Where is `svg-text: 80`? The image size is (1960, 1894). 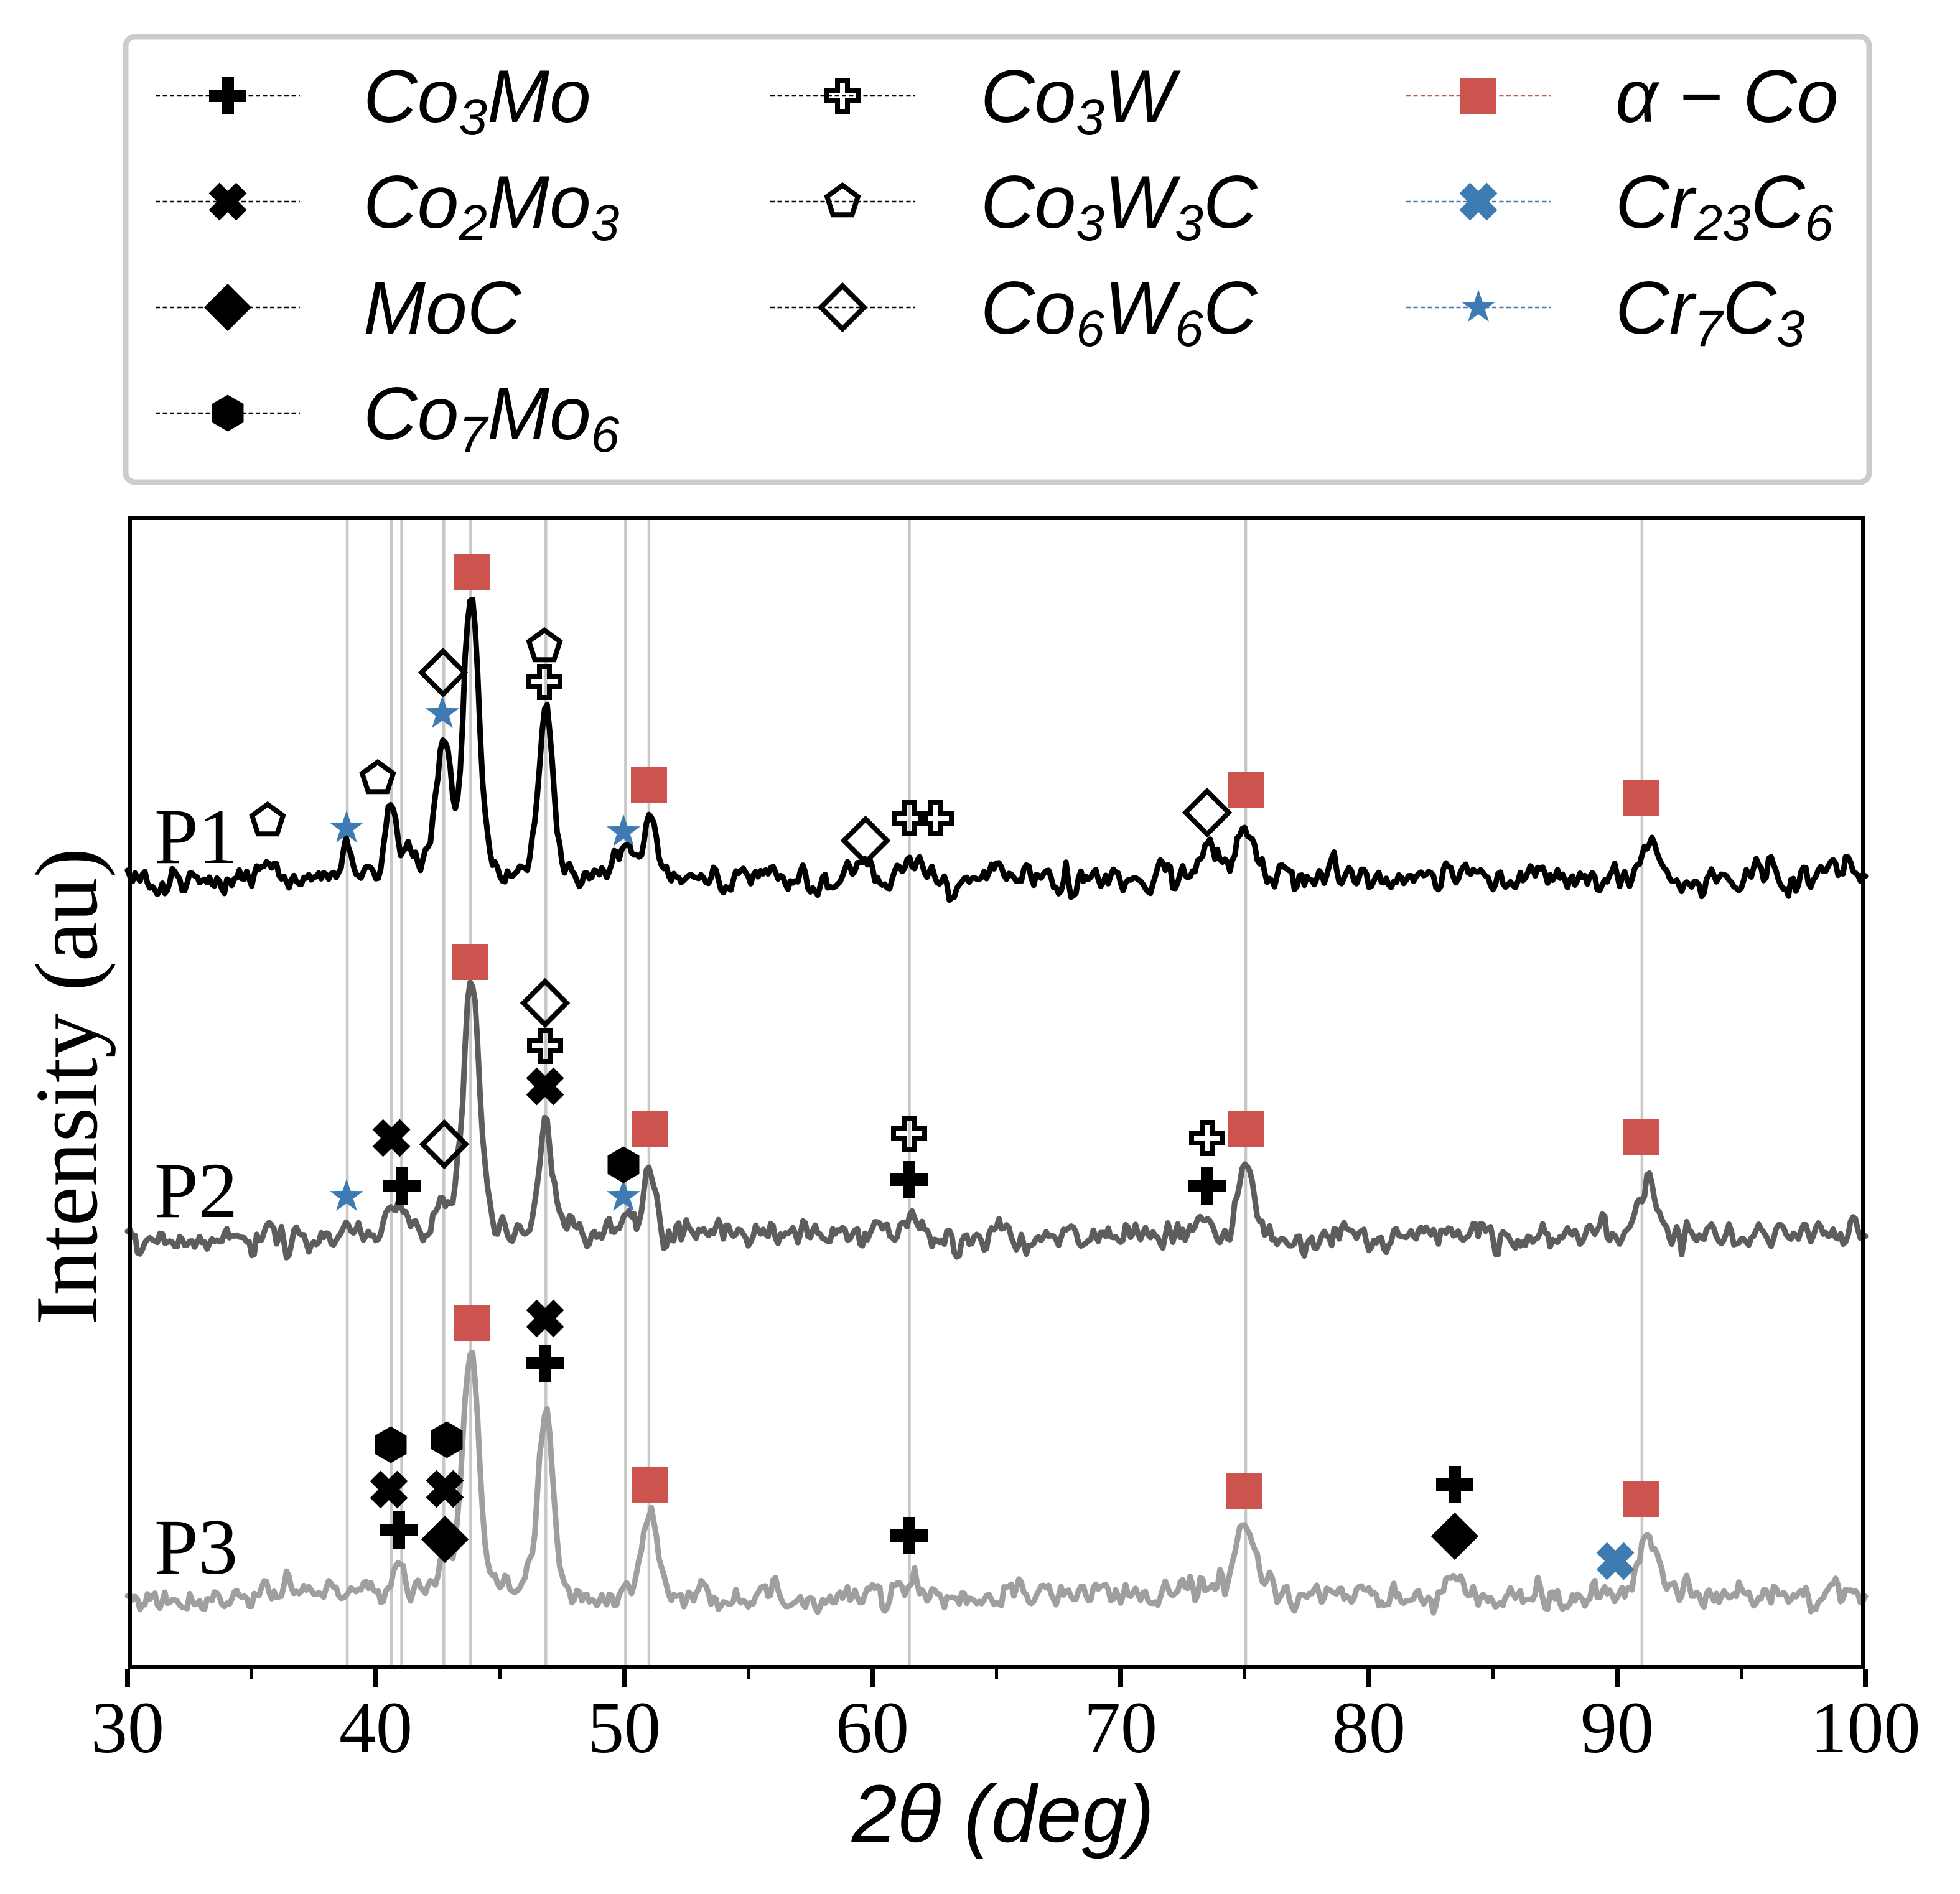 svg-text: 80 is located at coordinates (1369, 1727).